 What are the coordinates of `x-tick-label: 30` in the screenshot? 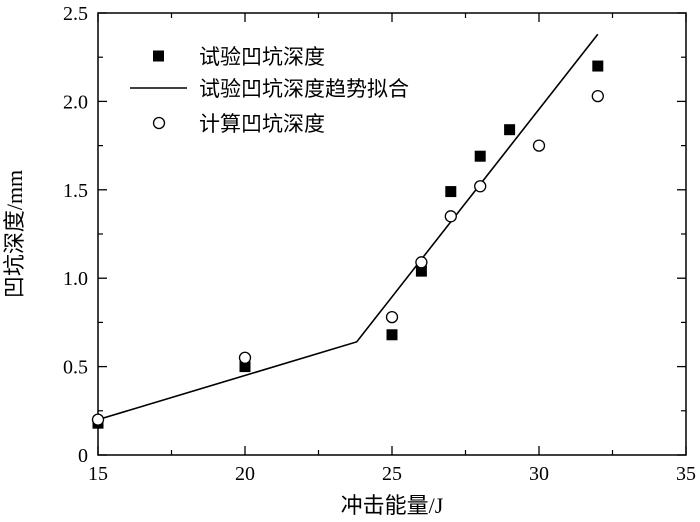 It's located at (539, 474).